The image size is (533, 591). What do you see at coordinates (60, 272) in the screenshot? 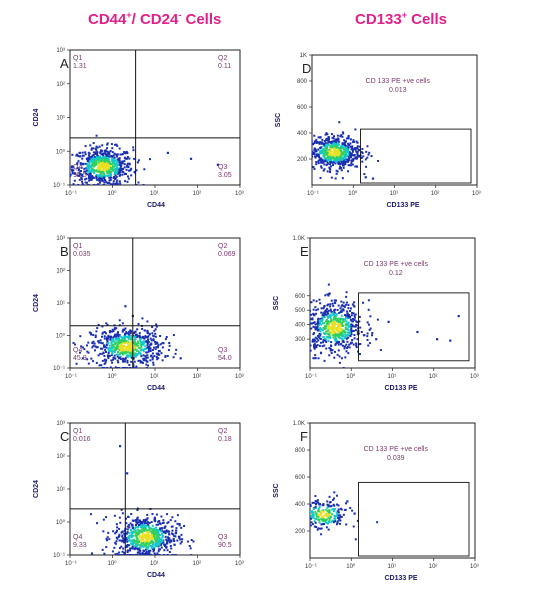
I see `y-tick-label: 10²` at bounding box center [60, 272].